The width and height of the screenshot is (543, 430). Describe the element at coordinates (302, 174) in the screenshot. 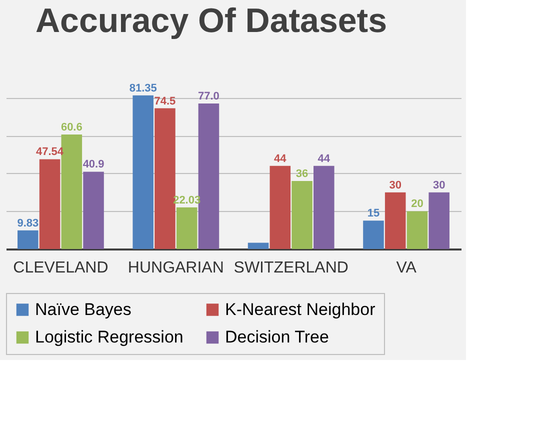

I see `data-label: 36` at that location.